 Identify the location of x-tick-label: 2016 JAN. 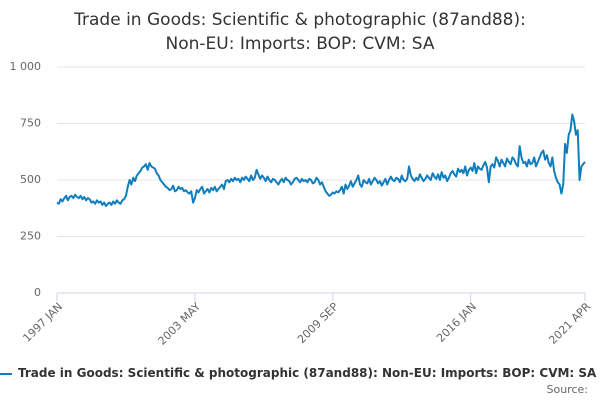
(456, 322).